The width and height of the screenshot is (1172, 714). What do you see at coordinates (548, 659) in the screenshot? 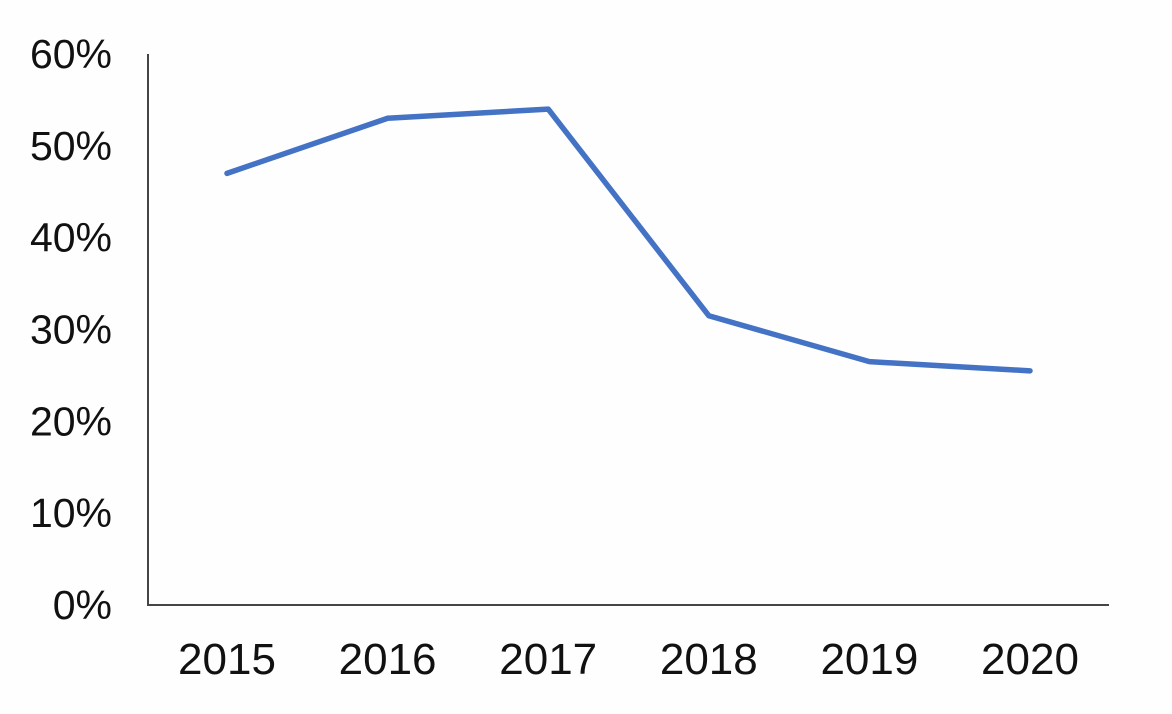
I see `x-axis-tick-label: 2017` at bounding box center [548, 659].